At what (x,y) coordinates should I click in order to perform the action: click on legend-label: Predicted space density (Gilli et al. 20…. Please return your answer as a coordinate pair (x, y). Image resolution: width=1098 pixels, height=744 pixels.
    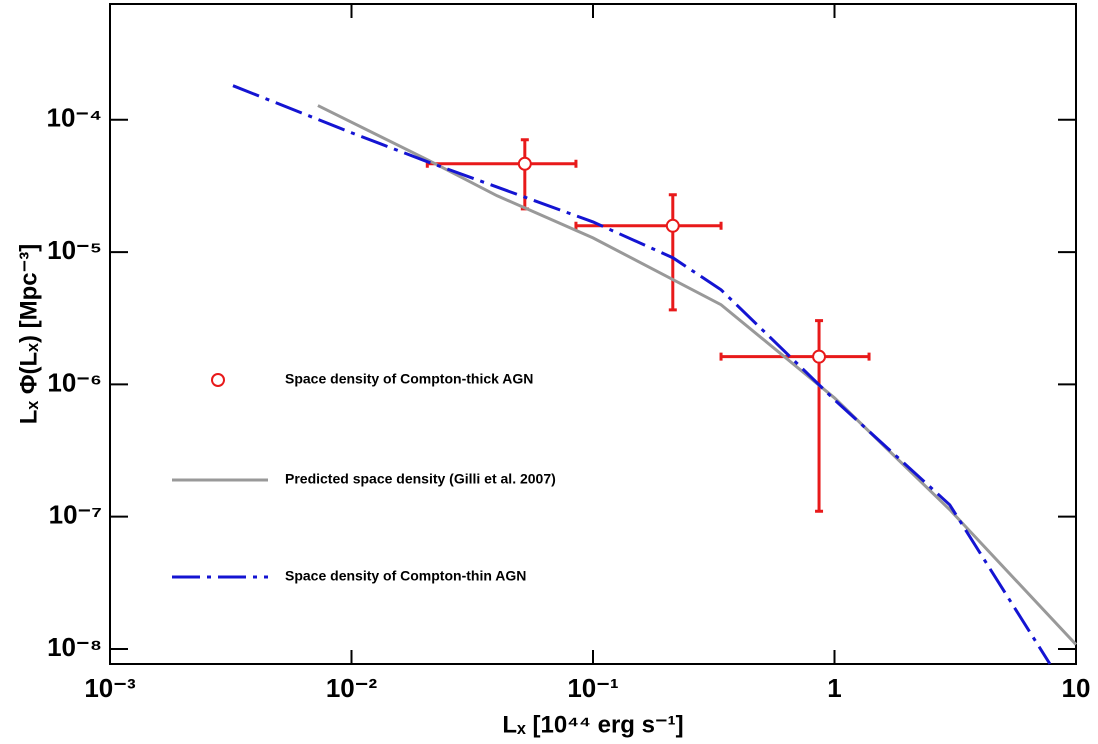
    Looking at the image, I should click on (420, 479).